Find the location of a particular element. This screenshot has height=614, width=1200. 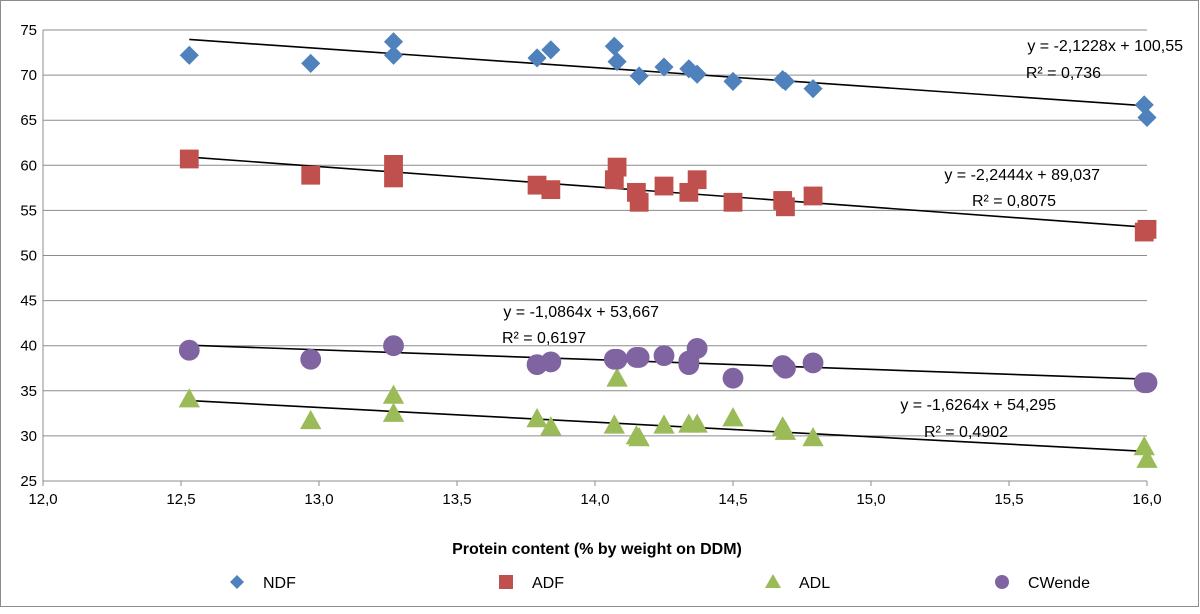

y-axis-ticks: 25 30 35 40 45 50 55 60 65 70 75 is located at coordinates (28, 256).